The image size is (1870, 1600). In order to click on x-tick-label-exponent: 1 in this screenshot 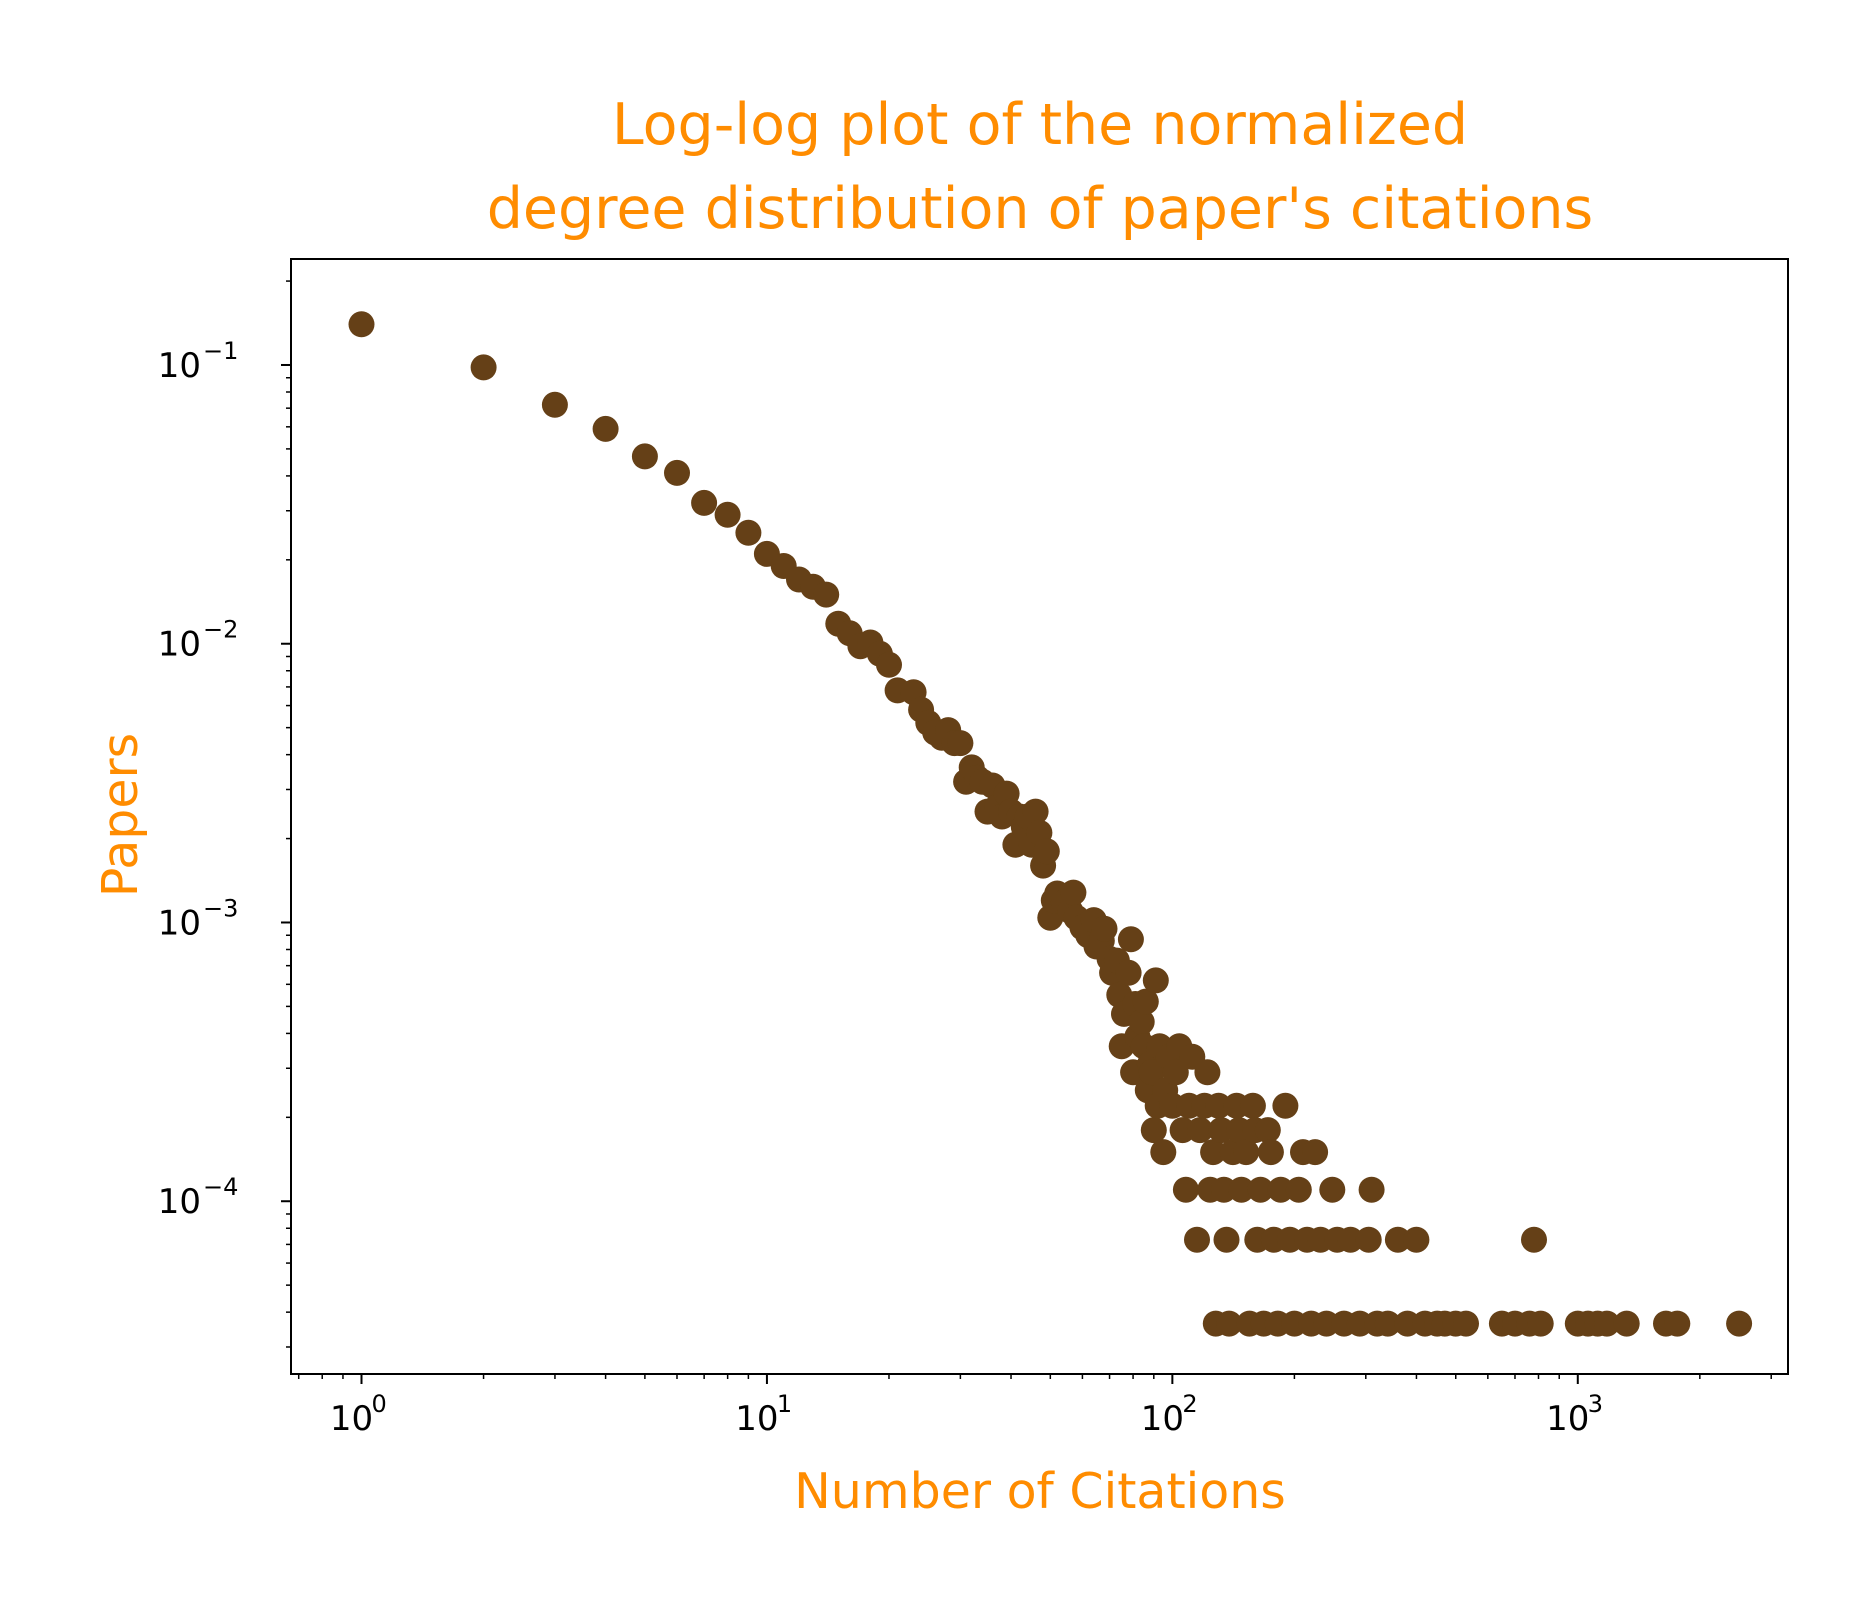, I will do `click(784, 1404)`.